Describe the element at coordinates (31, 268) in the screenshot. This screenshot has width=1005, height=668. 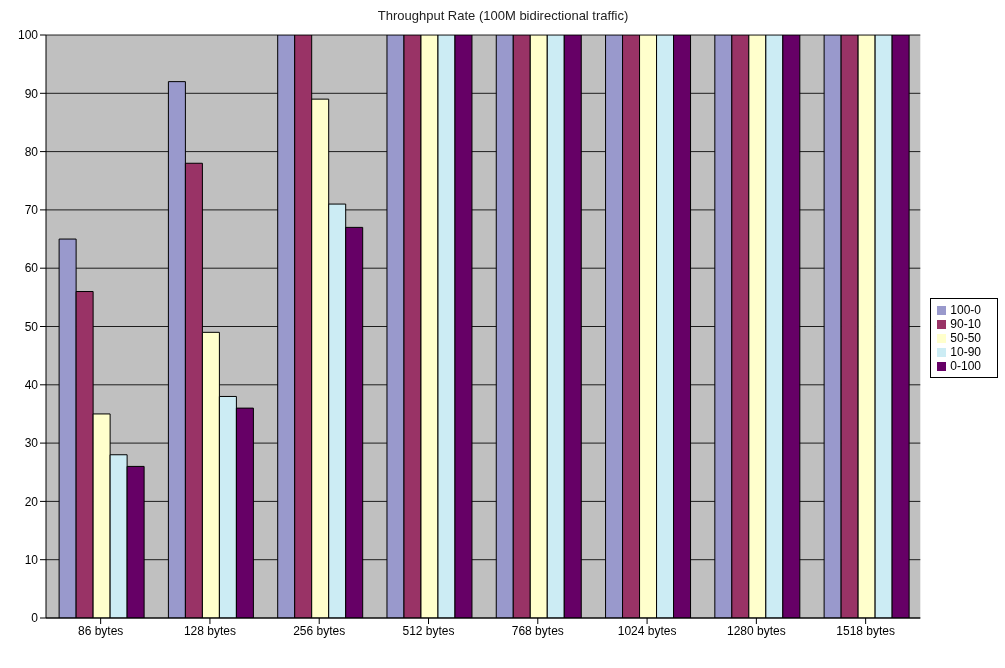
I see `y-tick-label: 60` at that location.